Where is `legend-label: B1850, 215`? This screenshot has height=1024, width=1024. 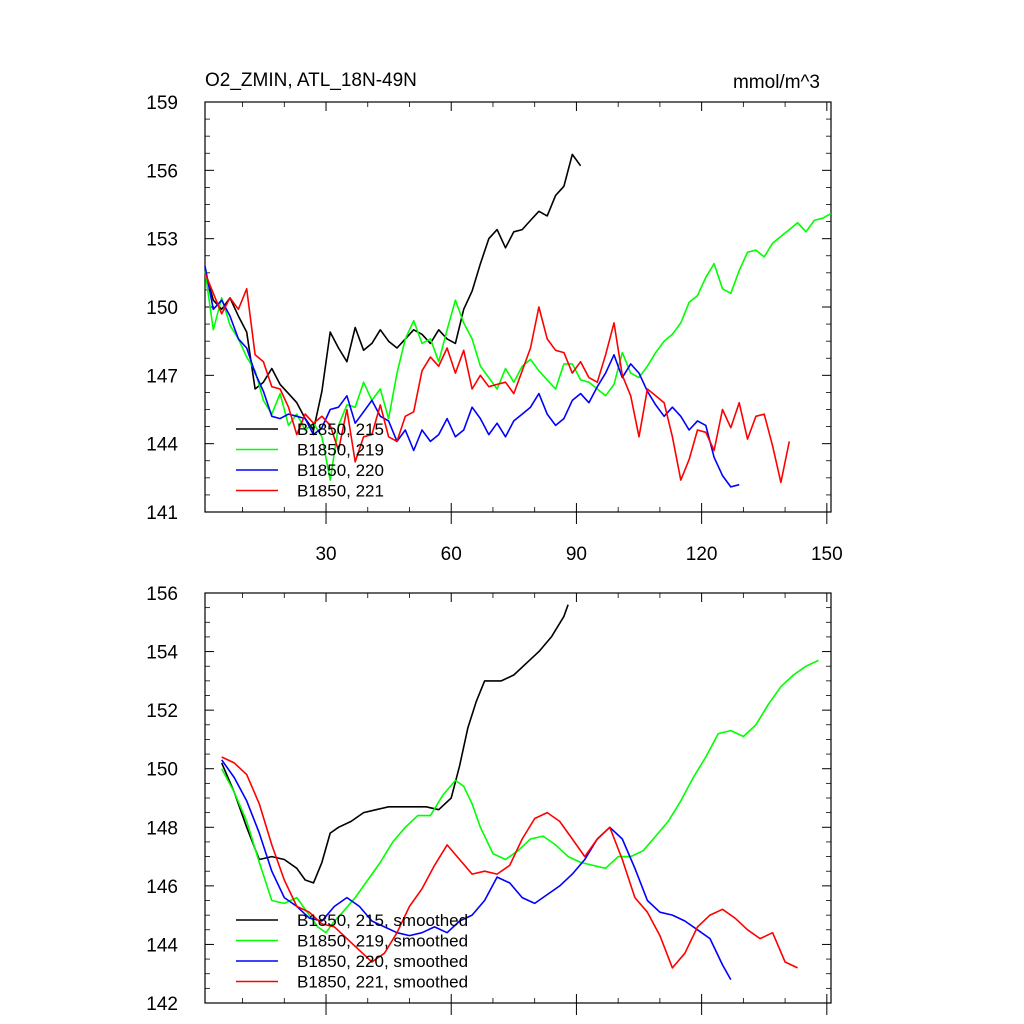 legend-label: B1850, 215 is located at coordinates (340, 429).